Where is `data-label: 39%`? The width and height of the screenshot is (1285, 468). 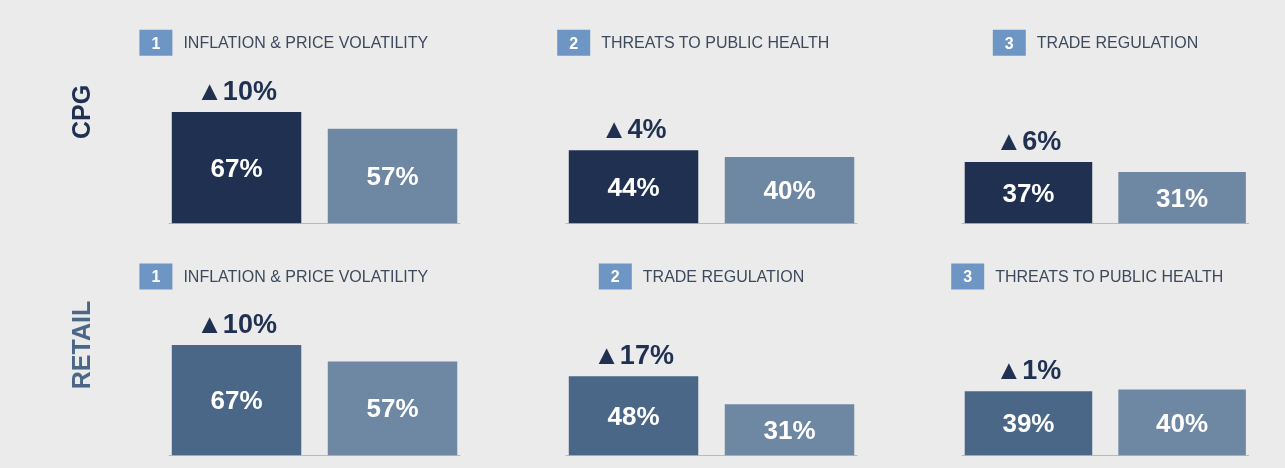 data-label: 39% is located at coordinates (1028, 423).